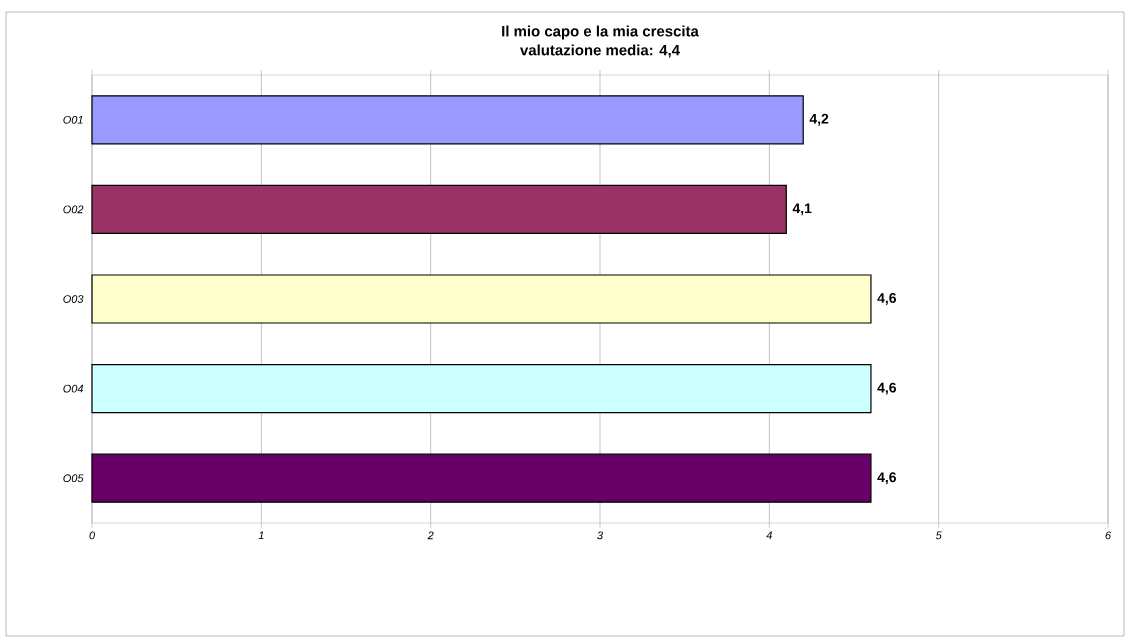  Describe the element at coordinates (73, 209) in the screenshot. I see `y-tick-label: O02` at that location.